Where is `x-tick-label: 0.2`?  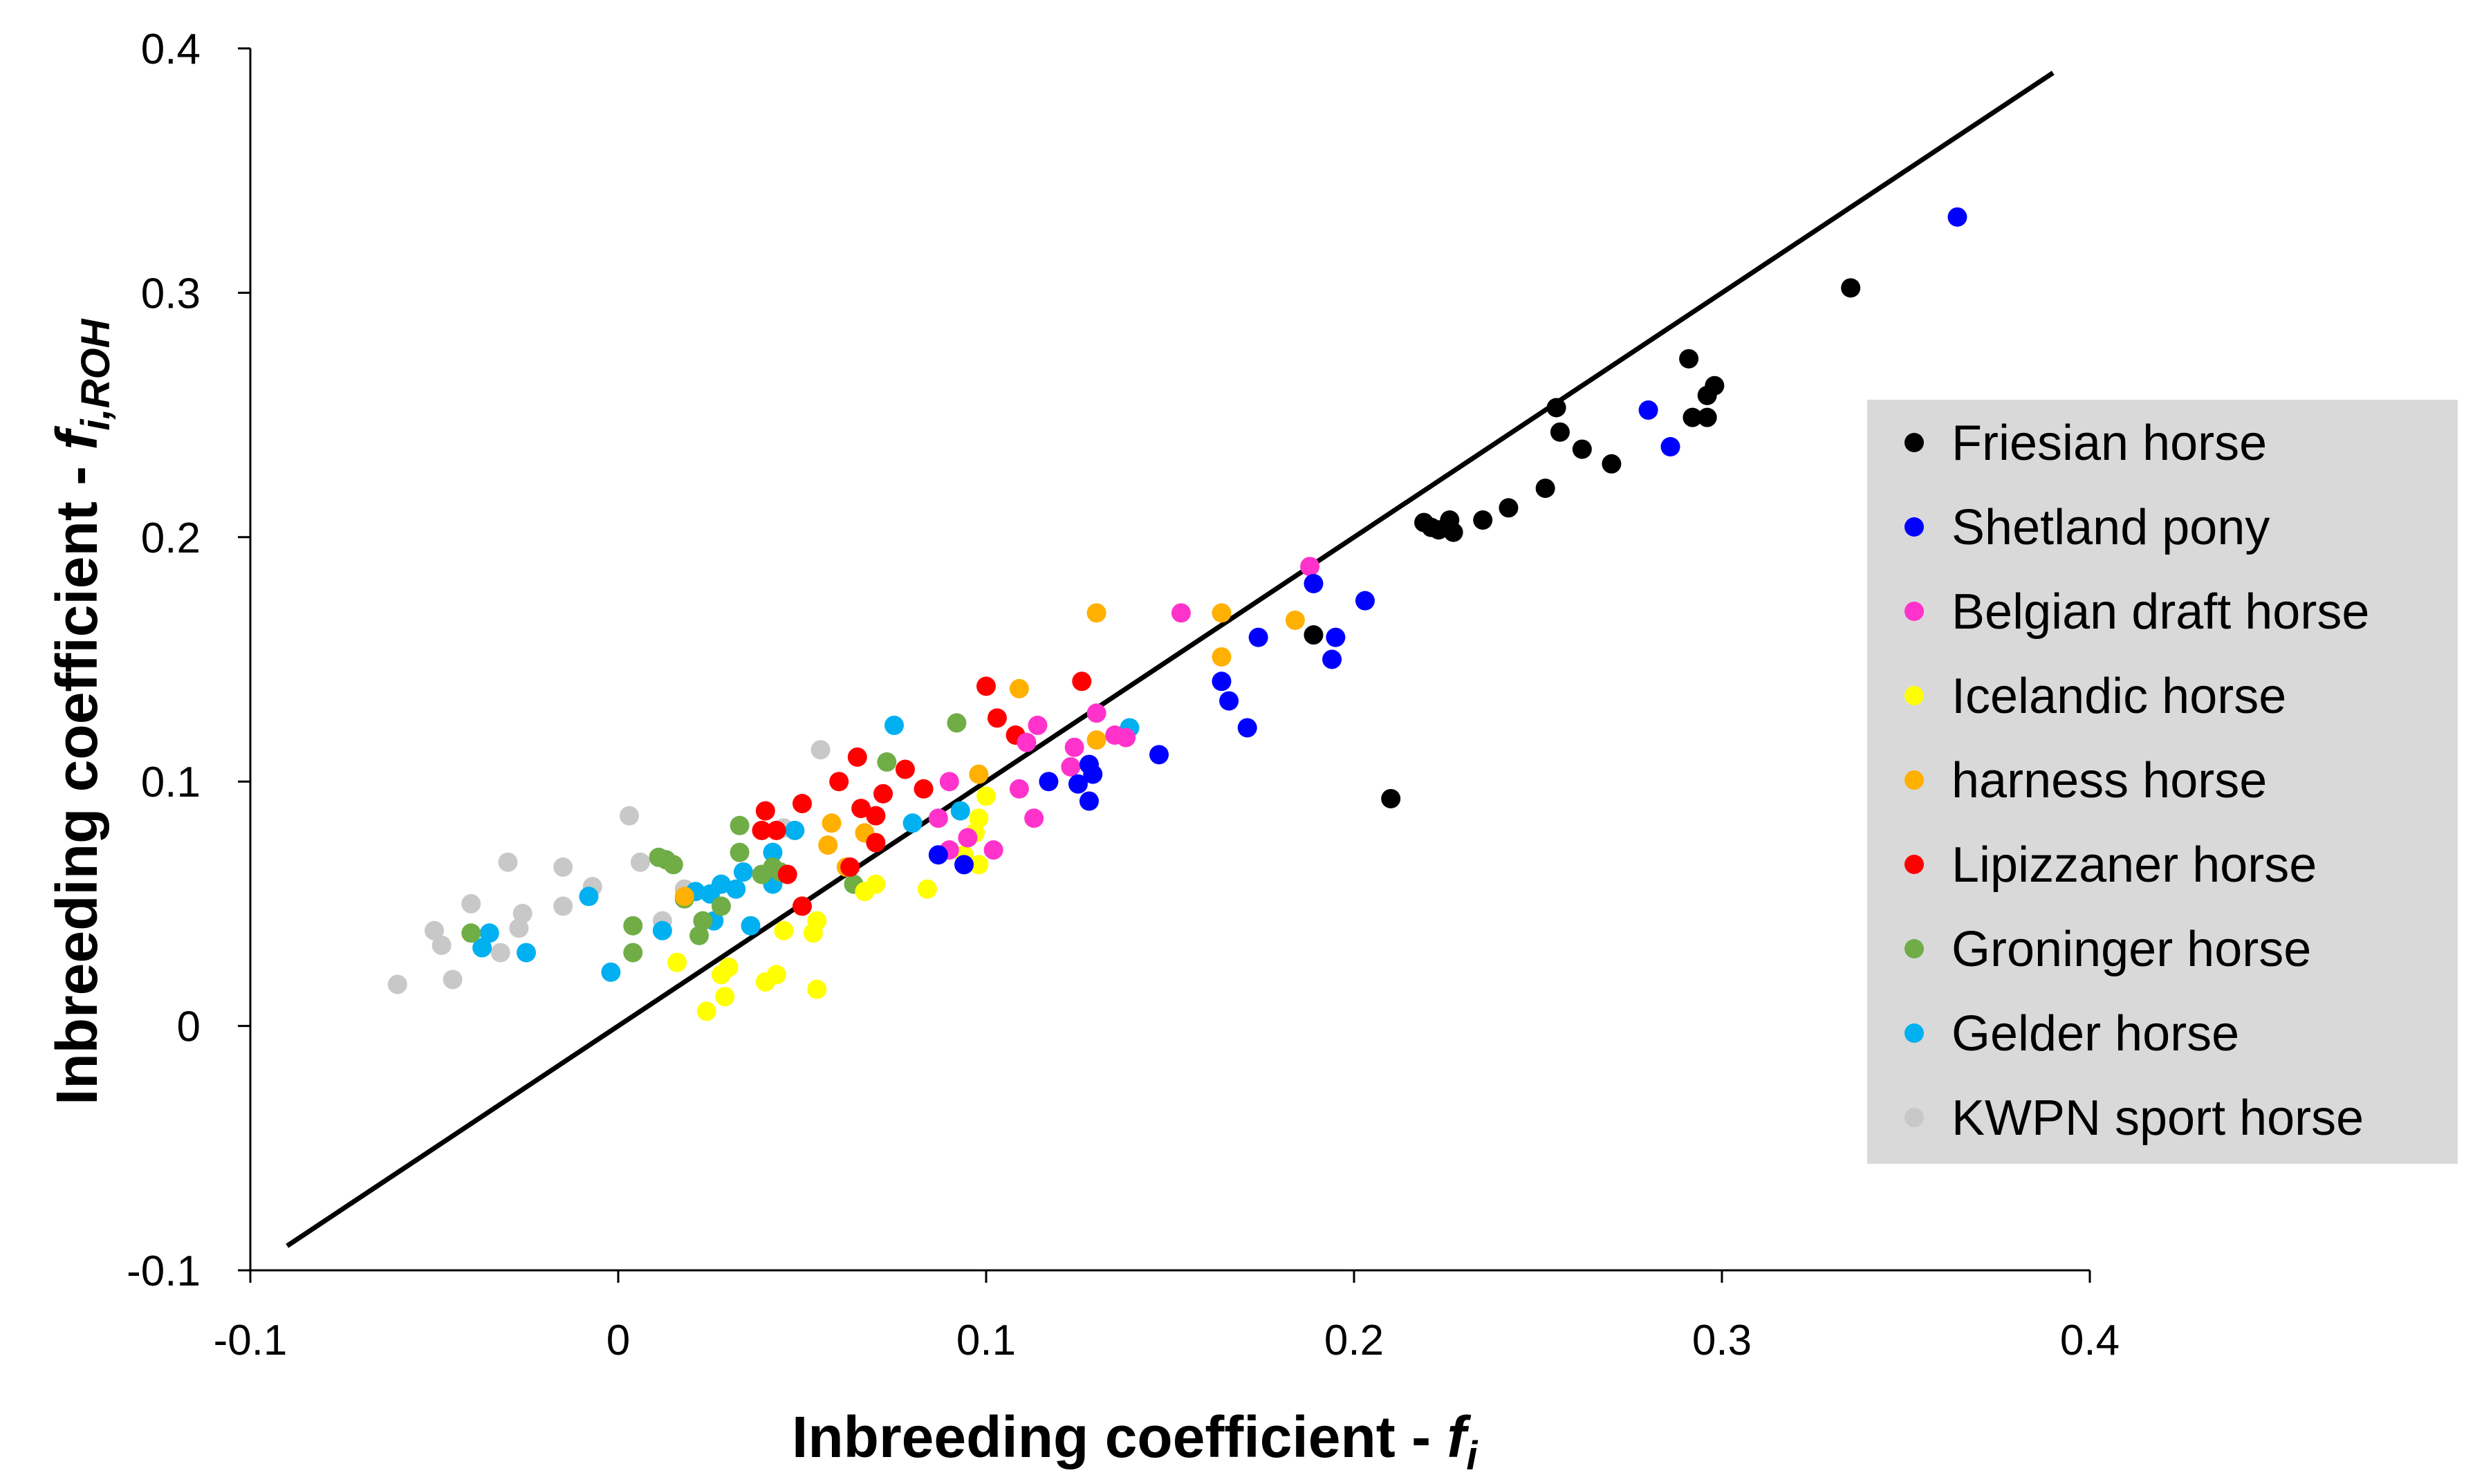
x-tick-label: 0.2 is located at coordinates (1354, 1340).